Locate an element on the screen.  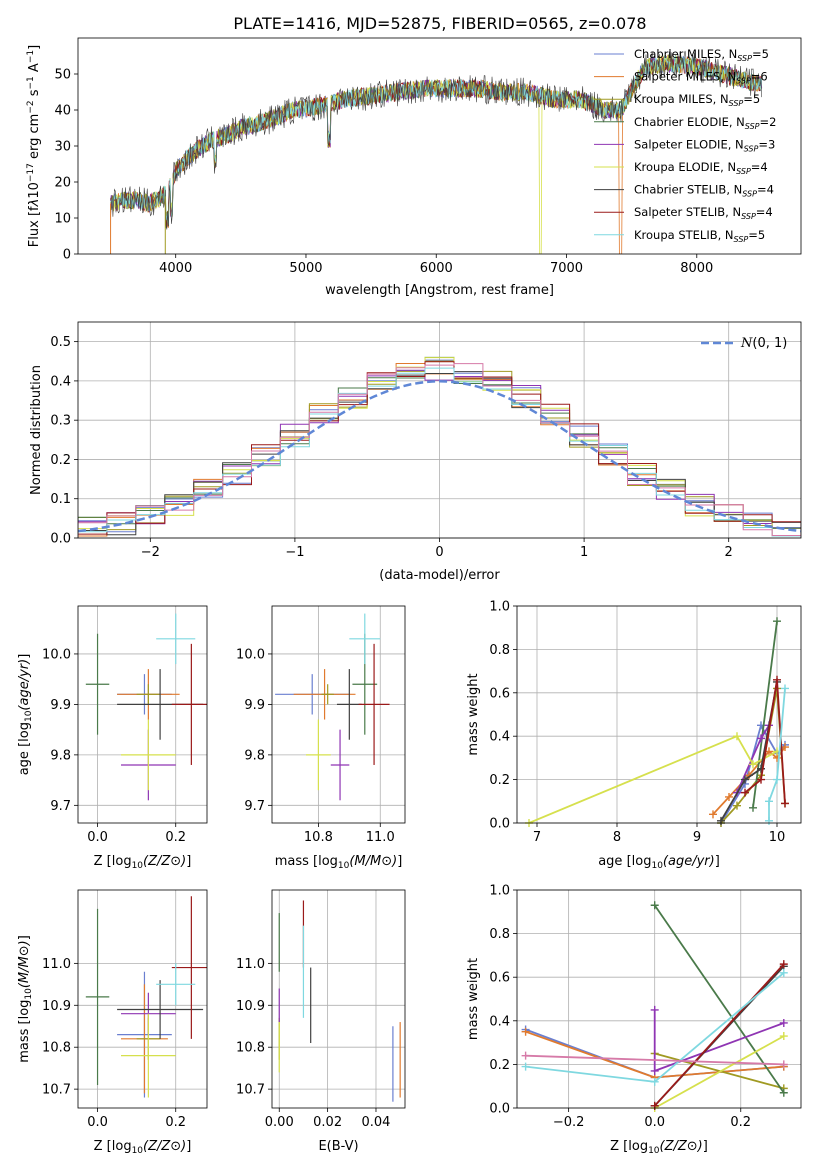
x-tick-label: 7 is located at coordinates (537, 837).